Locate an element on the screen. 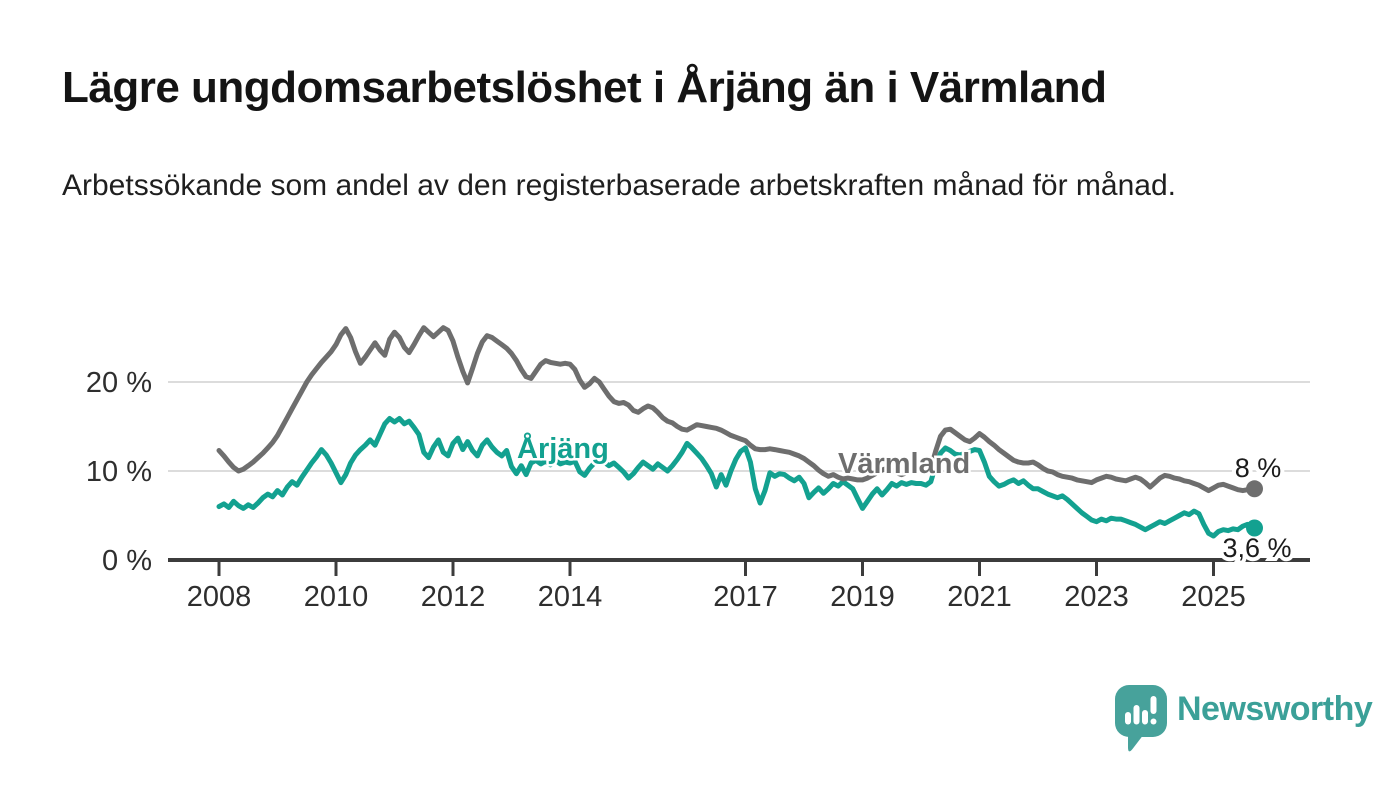 The width and height of the screenshot is (1400, 794). end-dot-arjang is located at coordinates (1254, 528).